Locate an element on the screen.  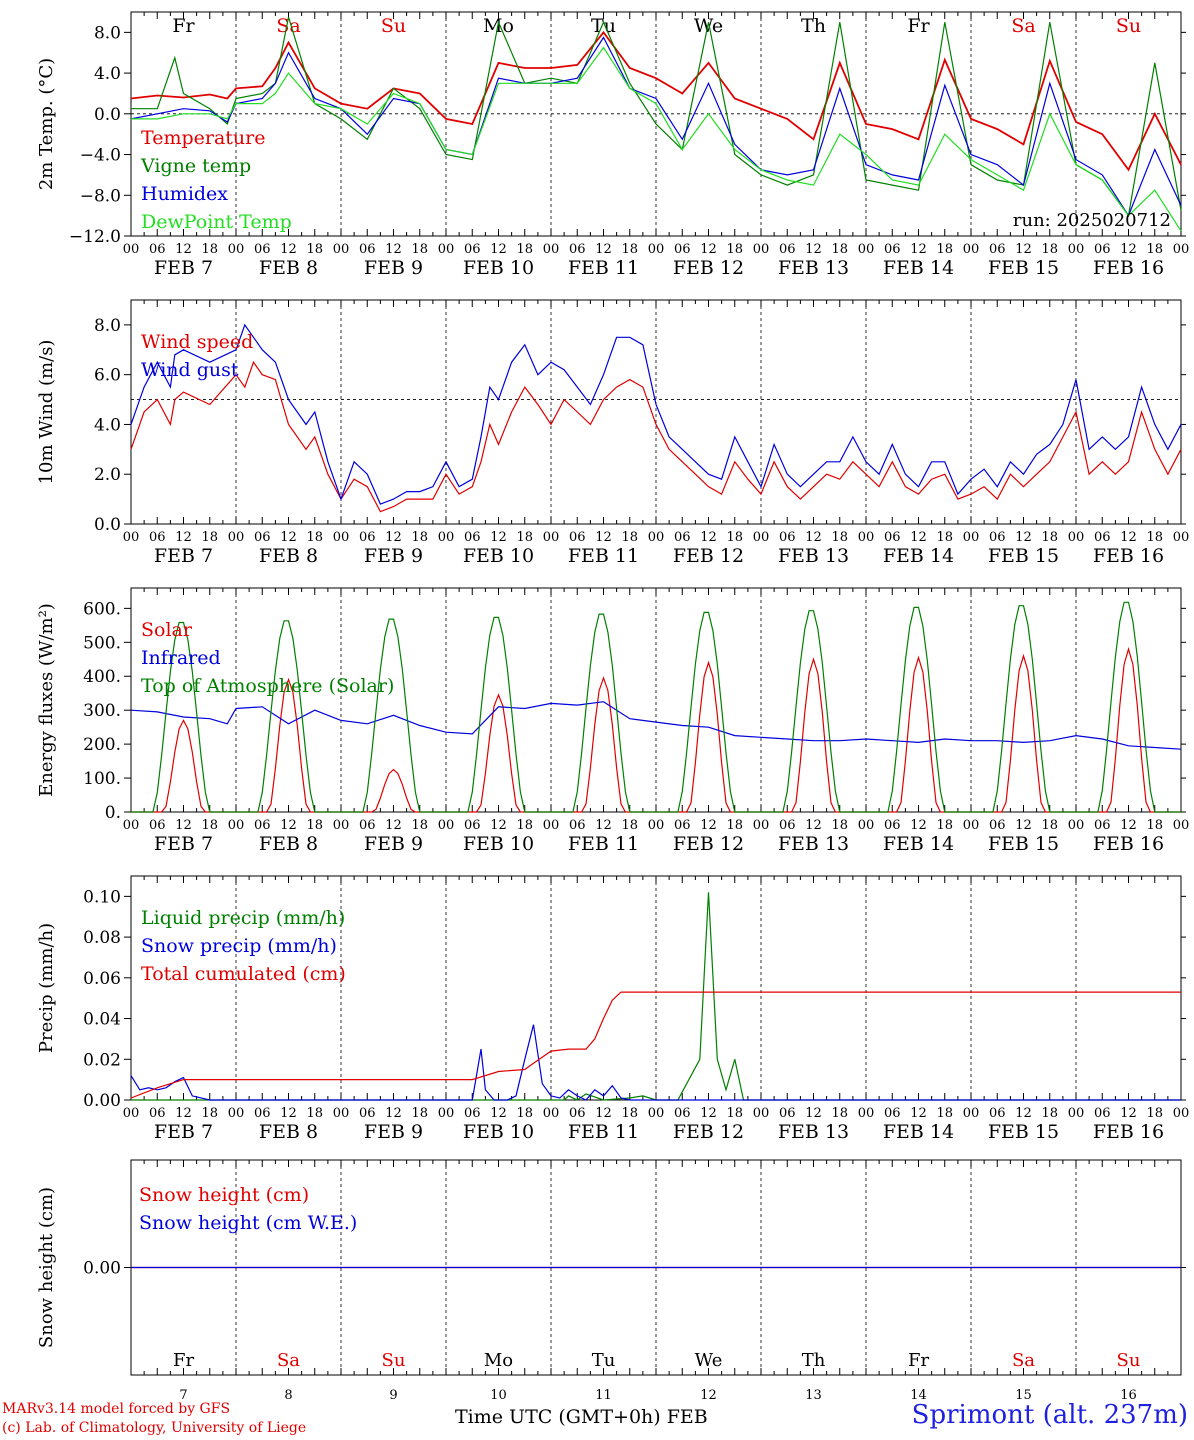
date-label: FEB 14 is located at coordinates (918, 844).